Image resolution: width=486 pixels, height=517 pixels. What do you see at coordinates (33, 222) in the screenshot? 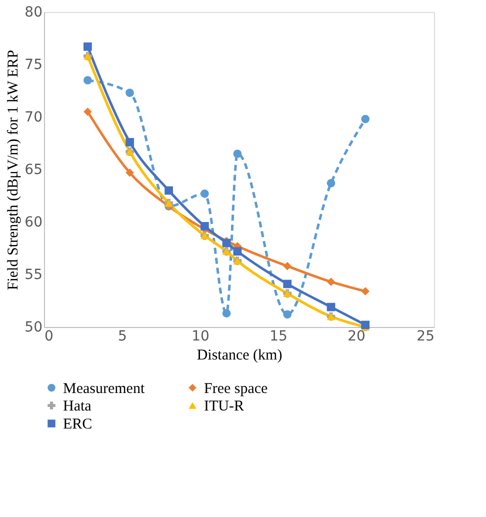
I see `y-tick-label: 60` at bounding box center [33, 222].